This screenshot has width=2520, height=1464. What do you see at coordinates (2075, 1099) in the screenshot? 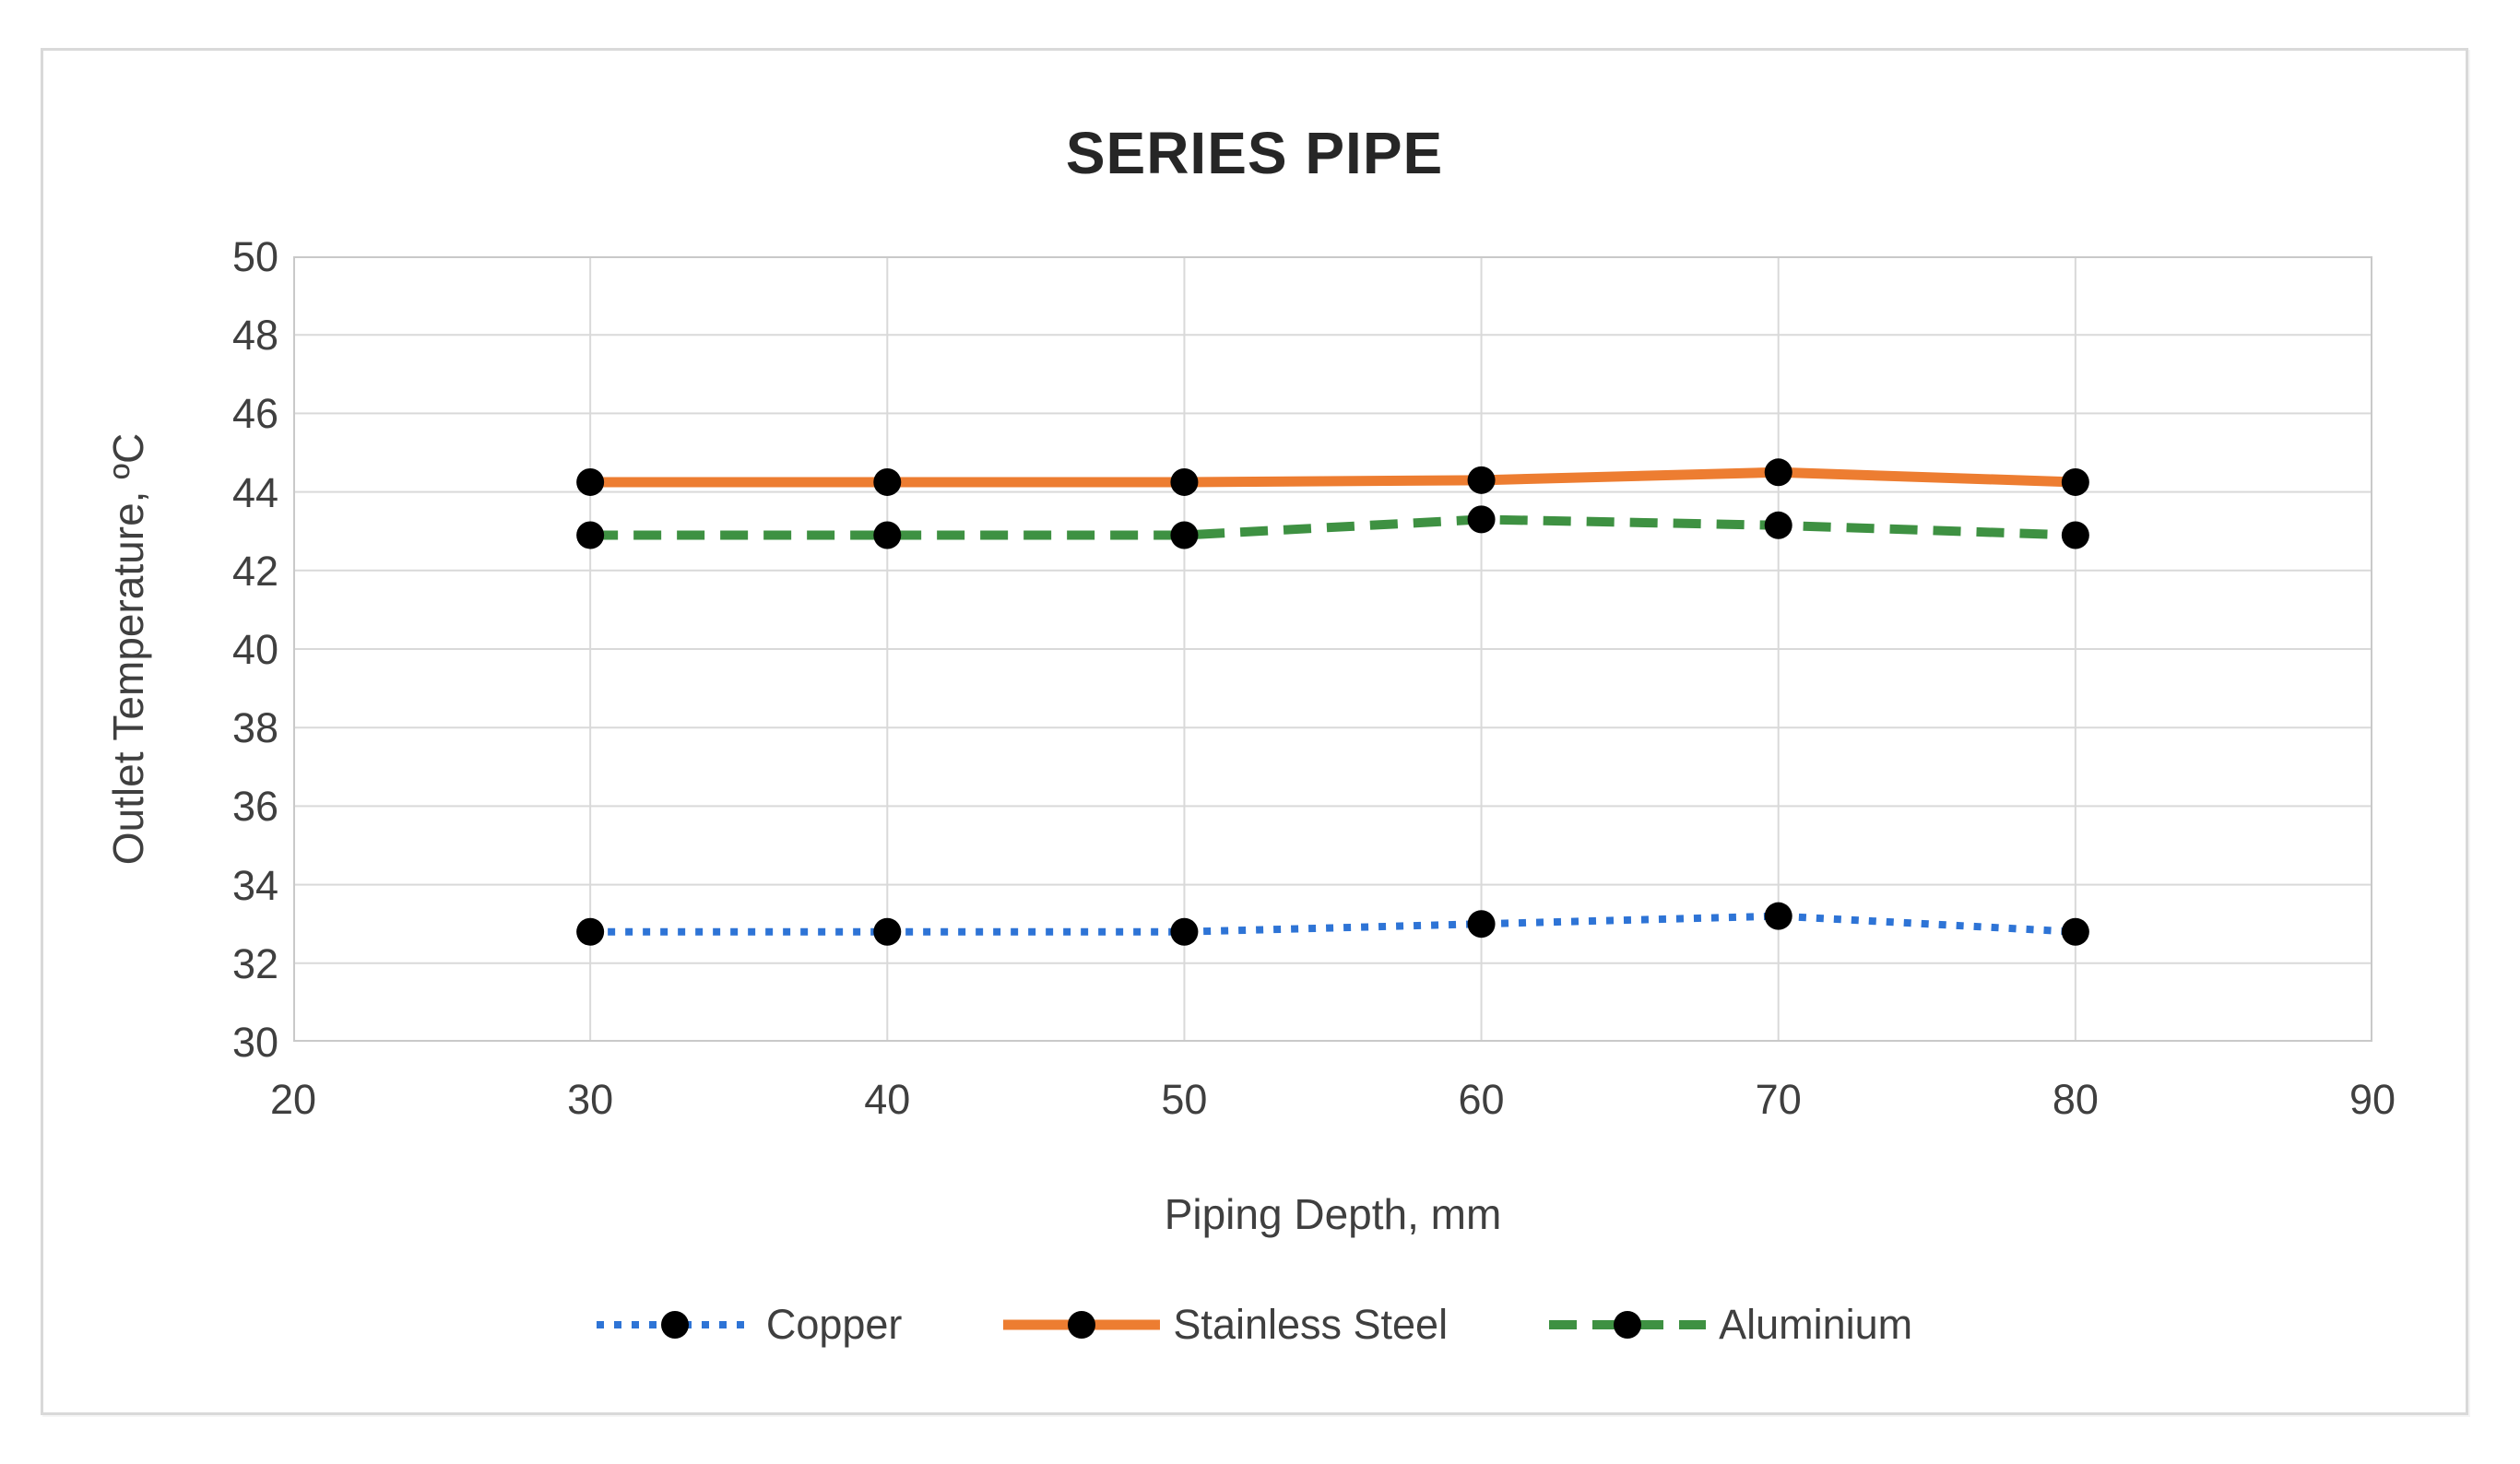
I see `x-tick-label: 80` at bounding box center [2075, 1099].